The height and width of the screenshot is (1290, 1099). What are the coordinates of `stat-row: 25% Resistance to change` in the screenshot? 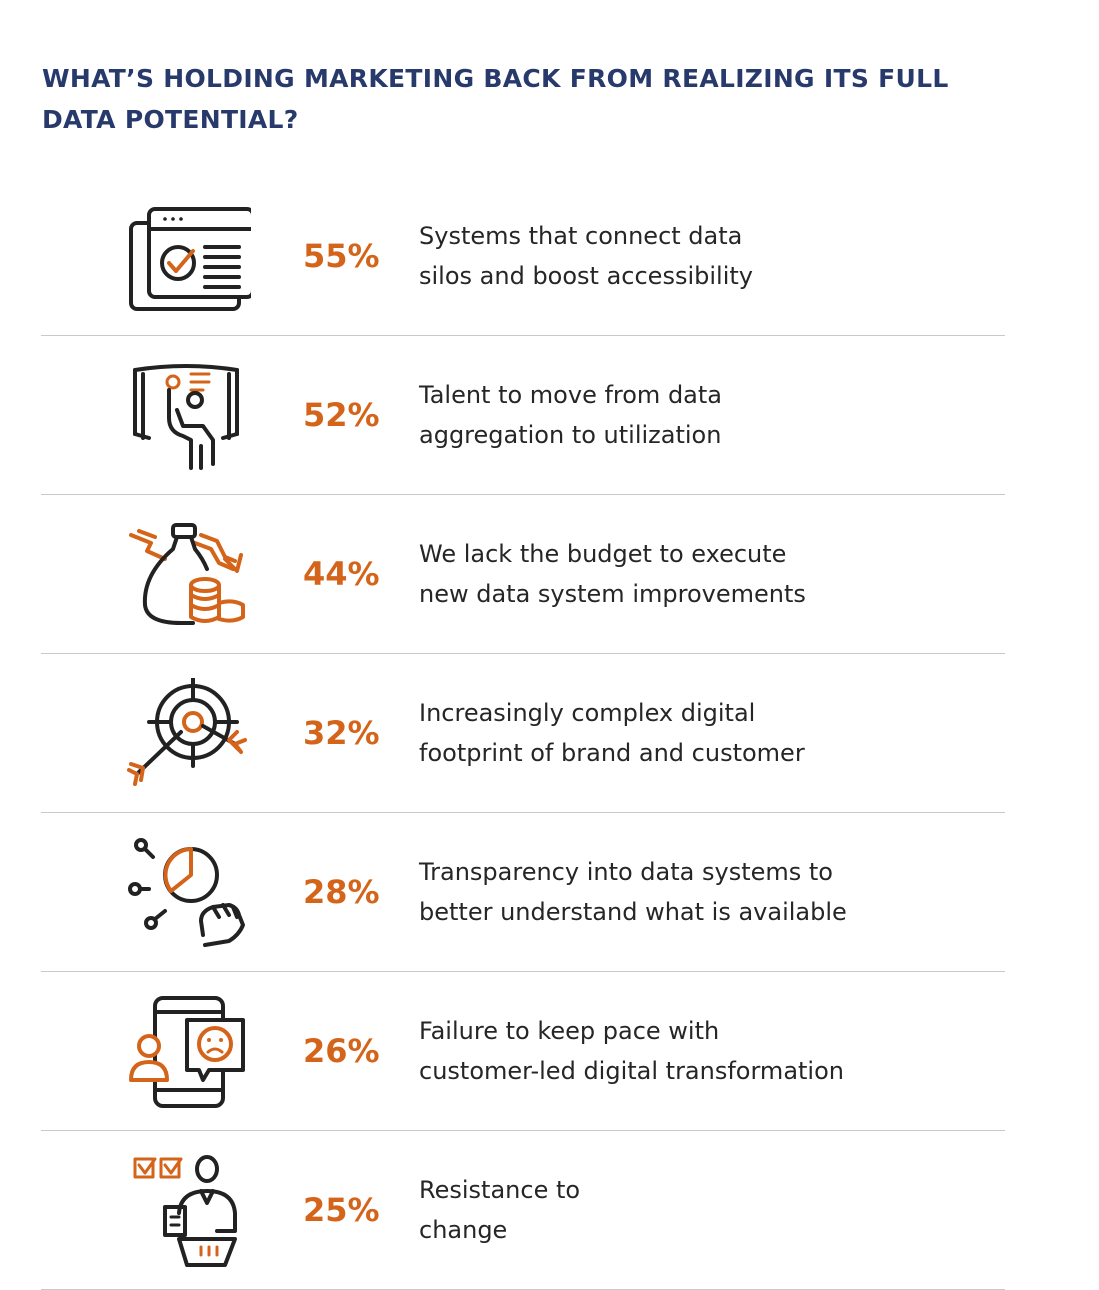 It's located at (523, 1210).